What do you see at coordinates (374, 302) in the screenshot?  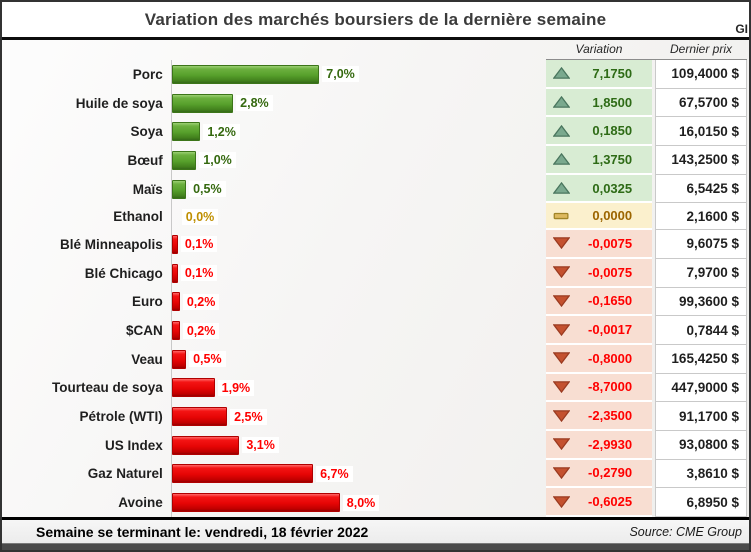 I see `table-row: Euro 0,2% -0,1650 99,3600 $` at bounding box center [374, 302].